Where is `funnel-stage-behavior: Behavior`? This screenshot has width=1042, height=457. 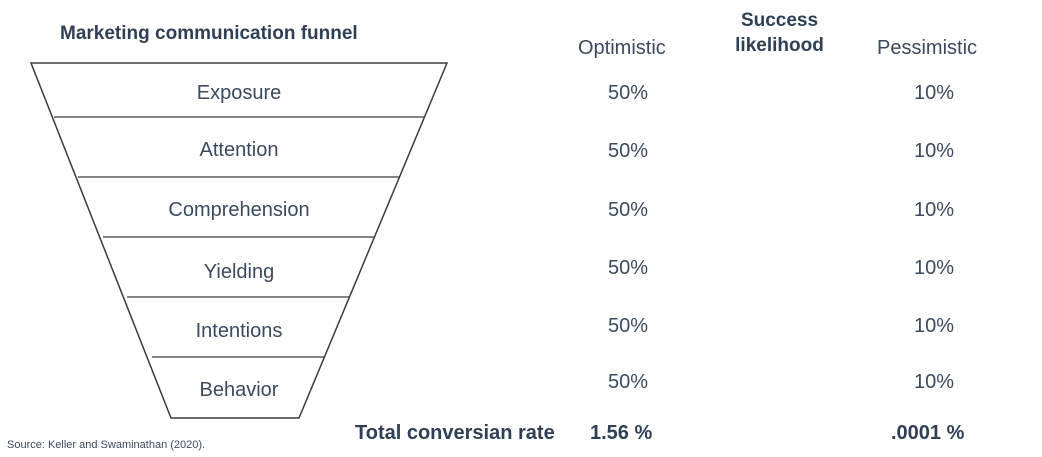 funnel-stage-behavior: Behavior is located at coordinates (239, 390).